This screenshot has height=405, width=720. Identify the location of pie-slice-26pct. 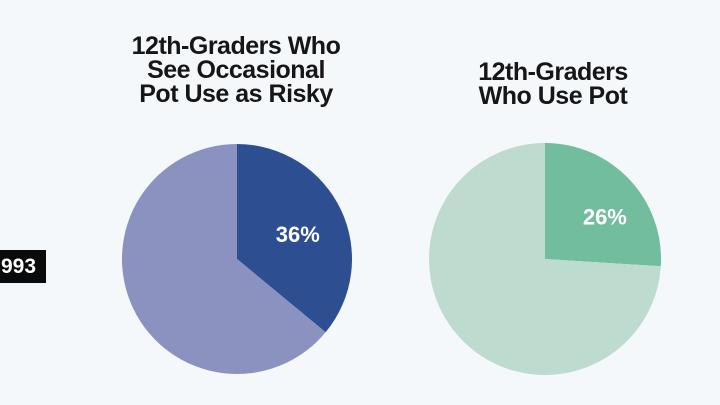
(603, 205).